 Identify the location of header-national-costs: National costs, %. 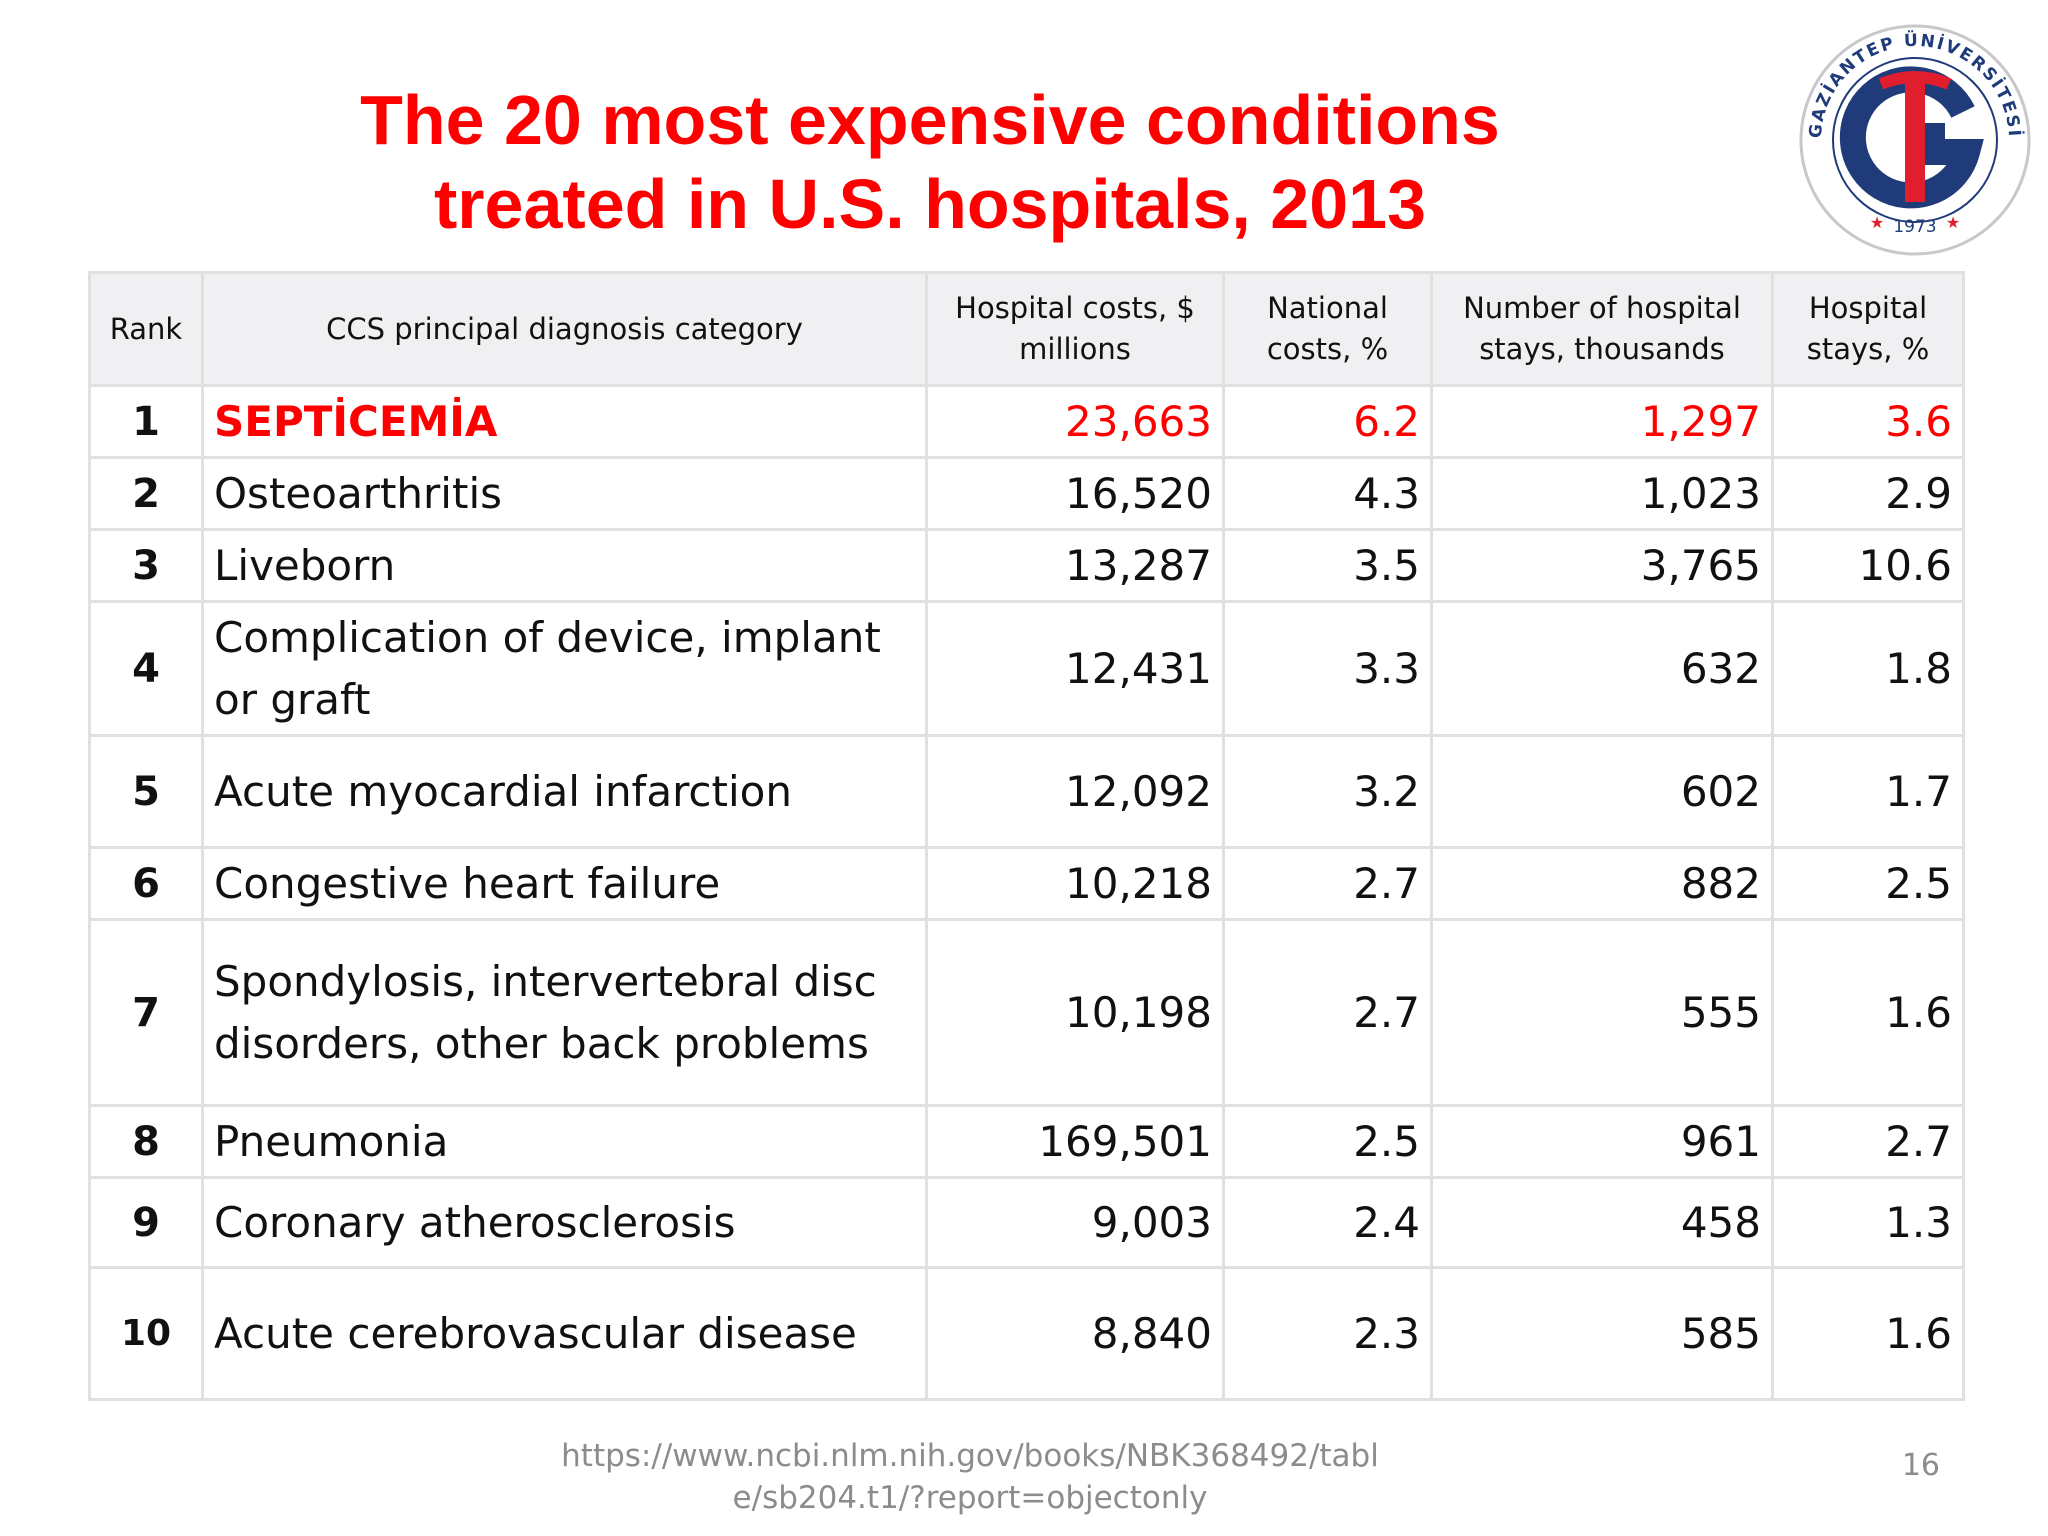
(1327, 329).